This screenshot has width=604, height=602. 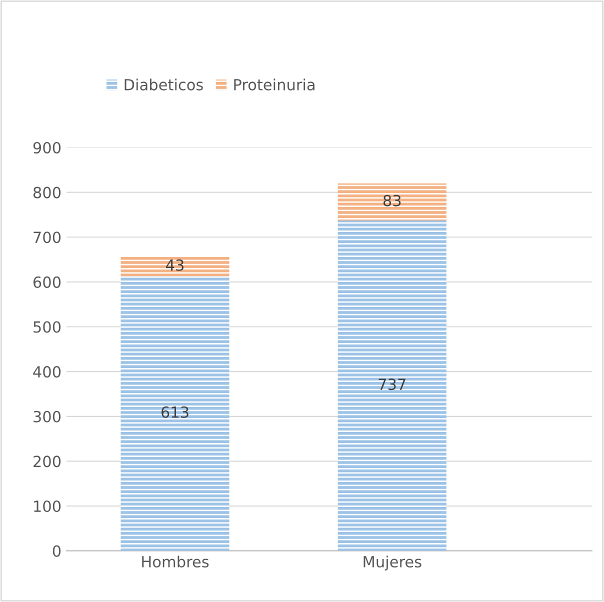 I want to click on y-tick-label: 600, so click(x=47, y=282).